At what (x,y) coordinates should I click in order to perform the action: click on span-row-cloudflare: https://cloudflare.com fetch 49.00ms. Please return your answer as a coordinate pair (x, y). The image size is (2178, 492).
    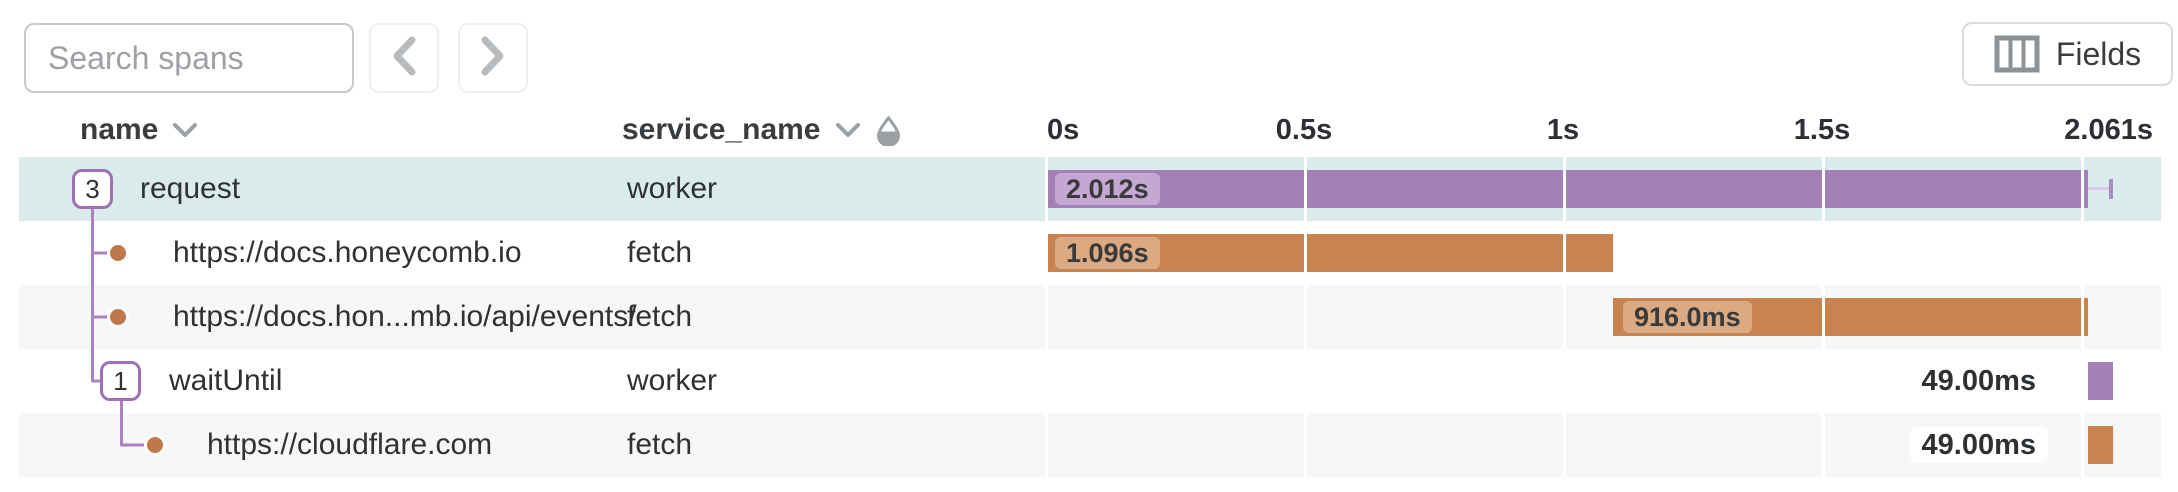
    Looking at the image, I should click on (1090, 445).